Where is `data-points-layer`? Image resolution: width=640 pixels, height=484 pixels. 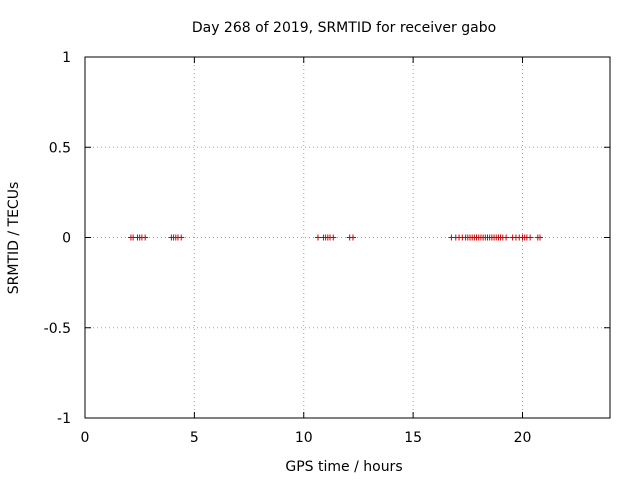 data-points-layer is located at coordinates (335, 237).